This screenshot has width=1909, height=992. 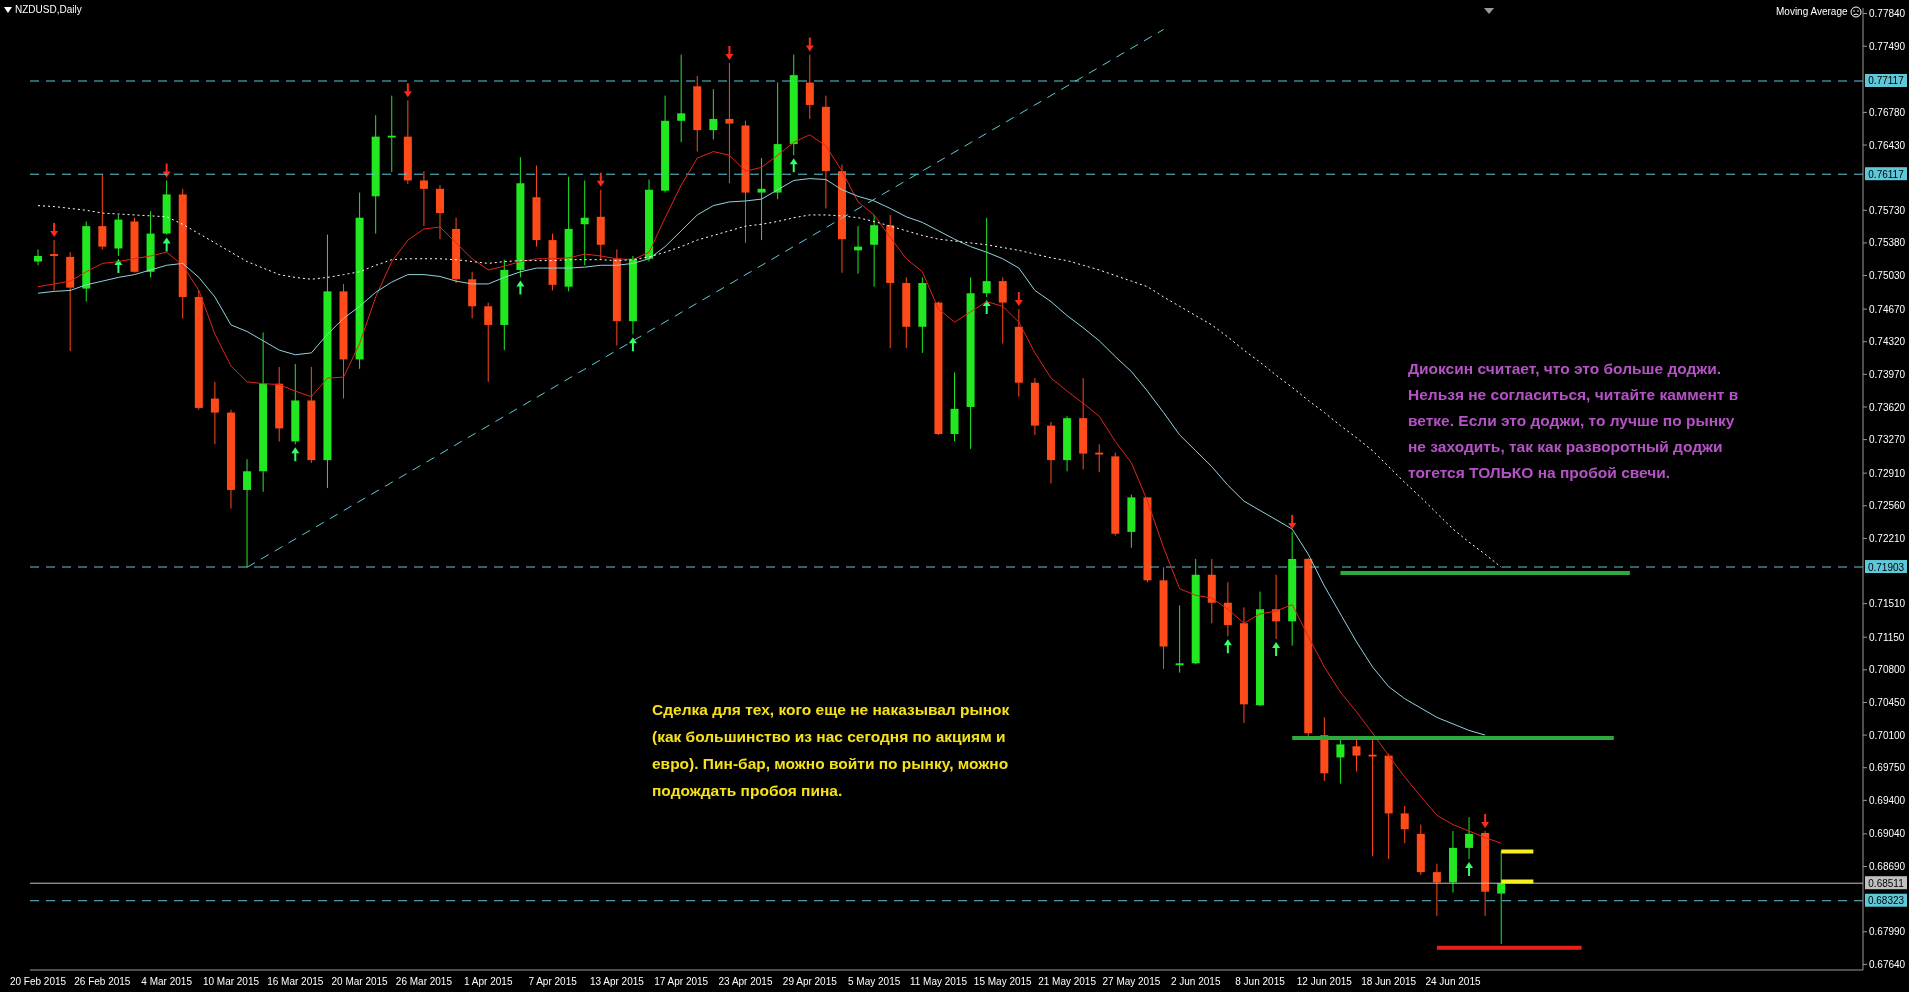 I want to click on ref-line-label: 0.76117, so click(x=1886, y=174).